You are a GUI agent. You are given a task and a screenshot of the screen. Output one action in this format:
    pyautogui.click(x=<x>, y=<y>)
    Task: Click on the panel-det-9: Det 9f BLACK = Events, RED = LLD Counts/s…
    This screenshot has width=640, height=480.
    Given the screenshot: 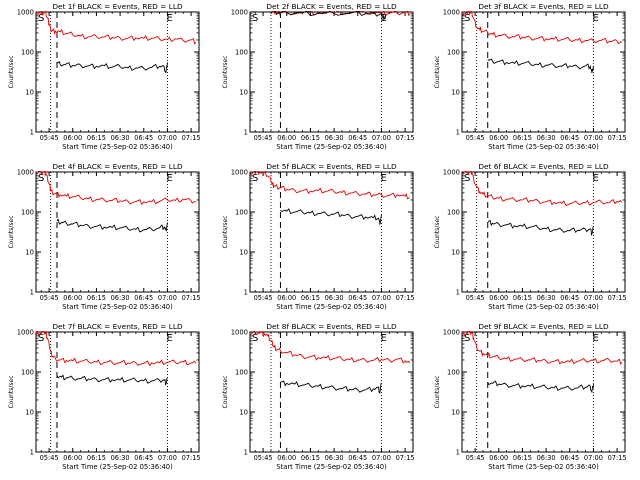 What is the action you would take?
    pyautogui.click(x=530, y=396)
    